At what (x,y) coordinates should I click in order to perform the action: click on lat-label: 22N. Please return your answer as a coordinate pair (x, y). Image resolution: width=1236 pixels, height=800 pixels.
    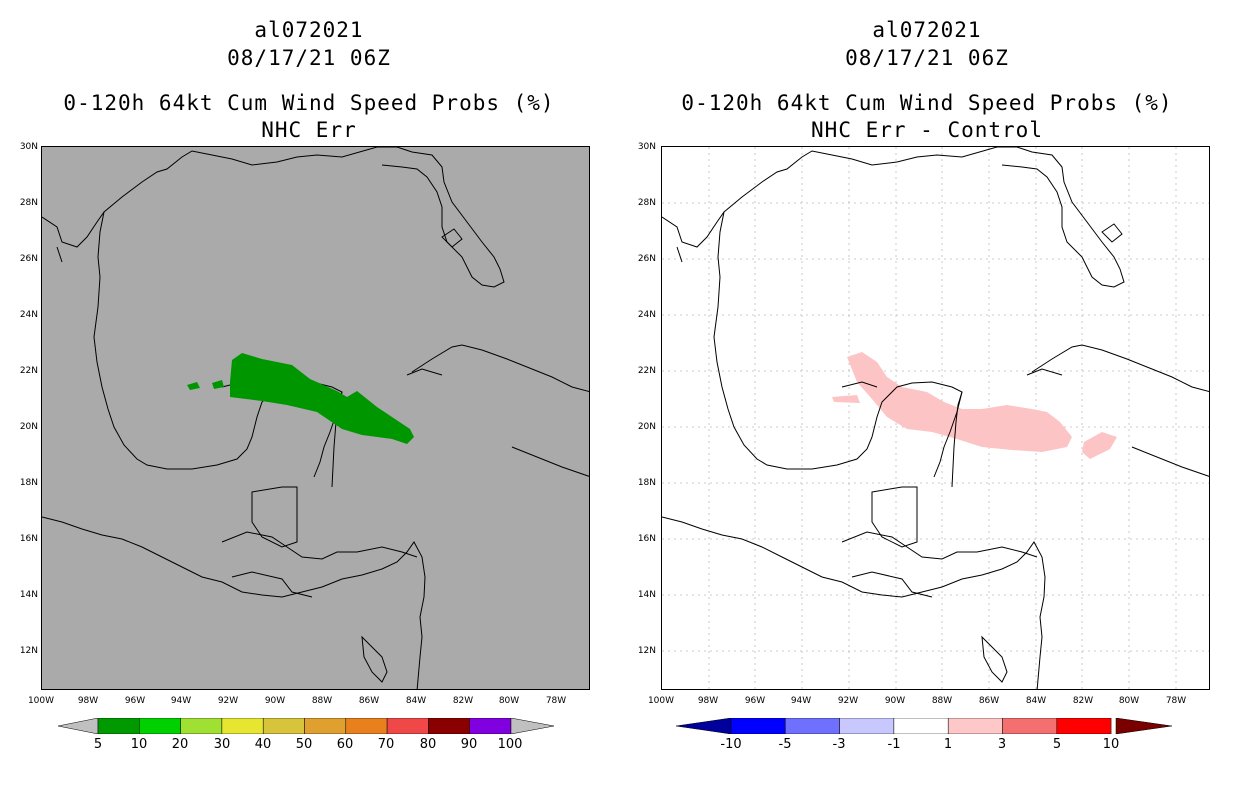
    Looking at the image, I should click on (646, 371).